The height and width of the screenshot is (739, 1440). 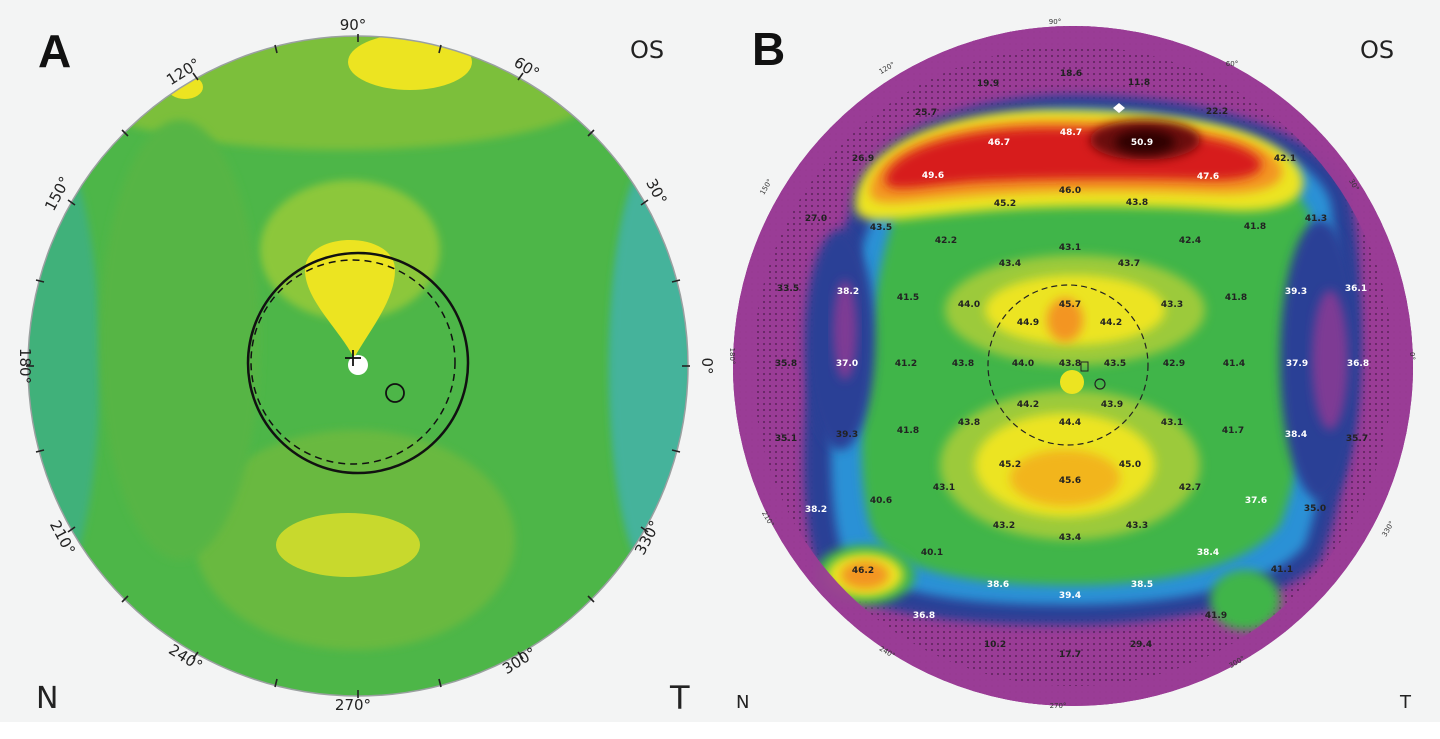 I want to click on value-label: 44.0, so click(x=1023, y=364).